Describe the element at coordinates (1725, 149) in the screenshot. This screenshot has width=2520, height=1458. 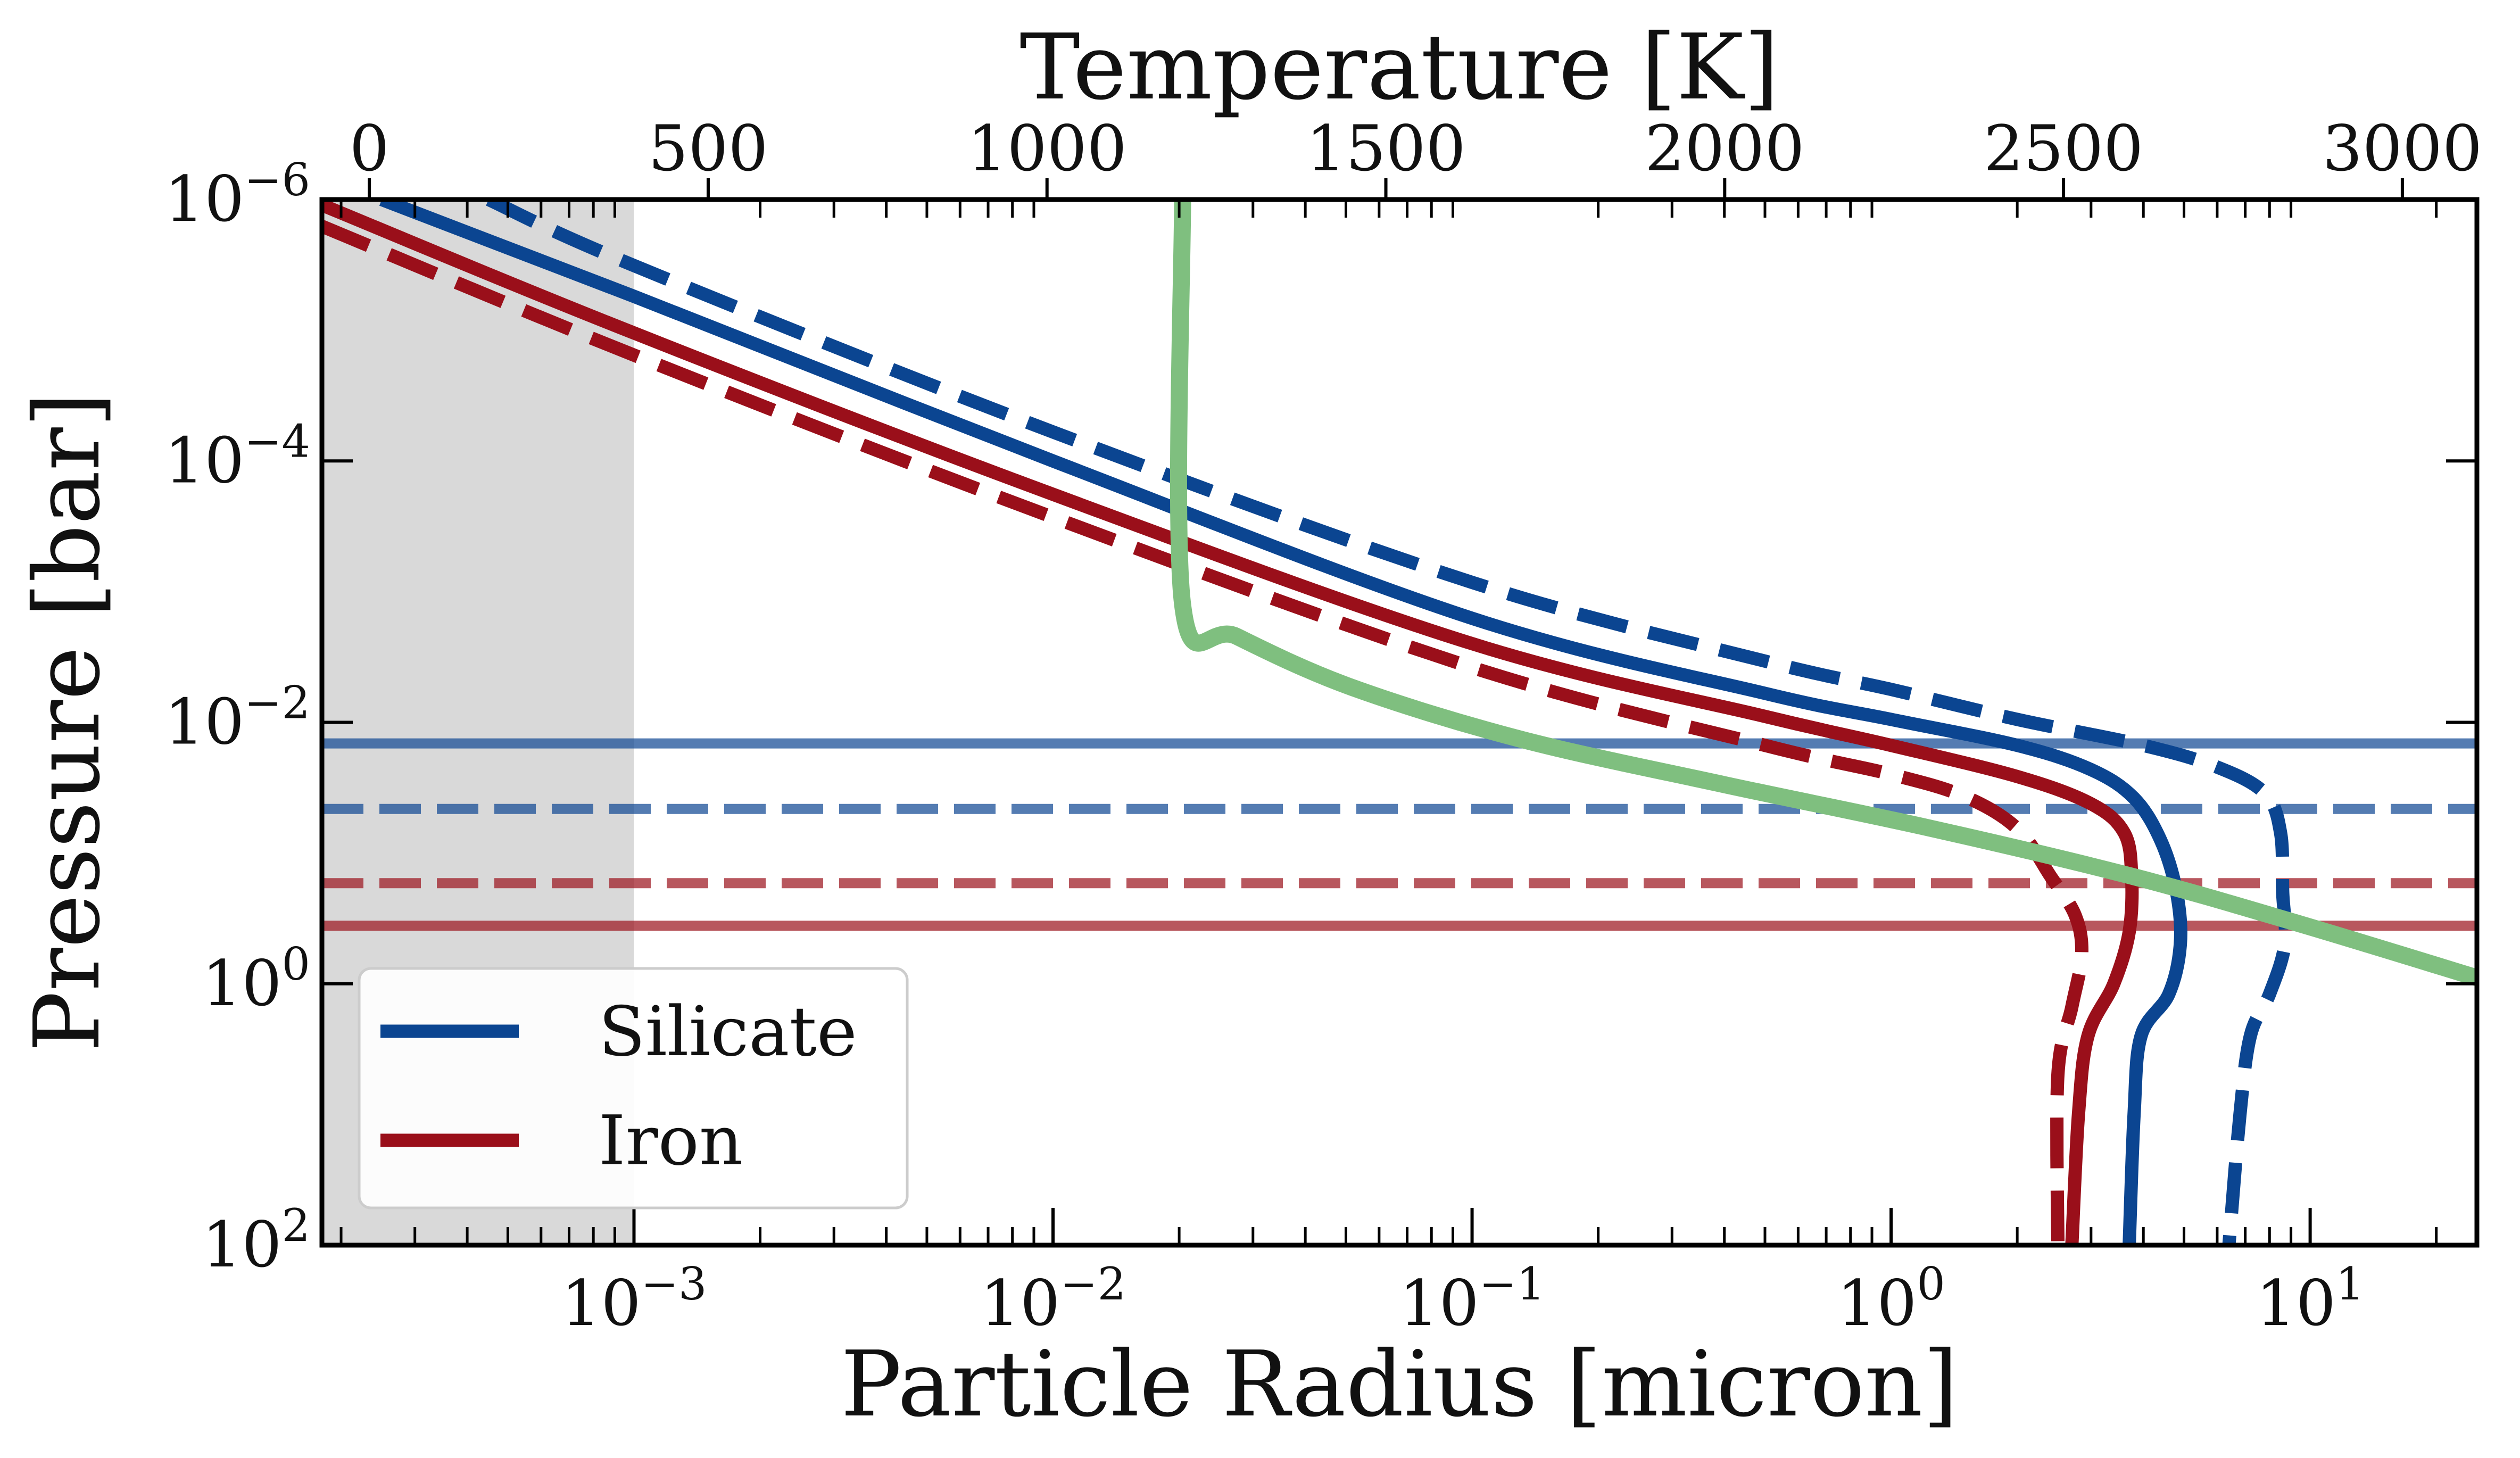
I see `x-top-tick-label: 2000` at that location.